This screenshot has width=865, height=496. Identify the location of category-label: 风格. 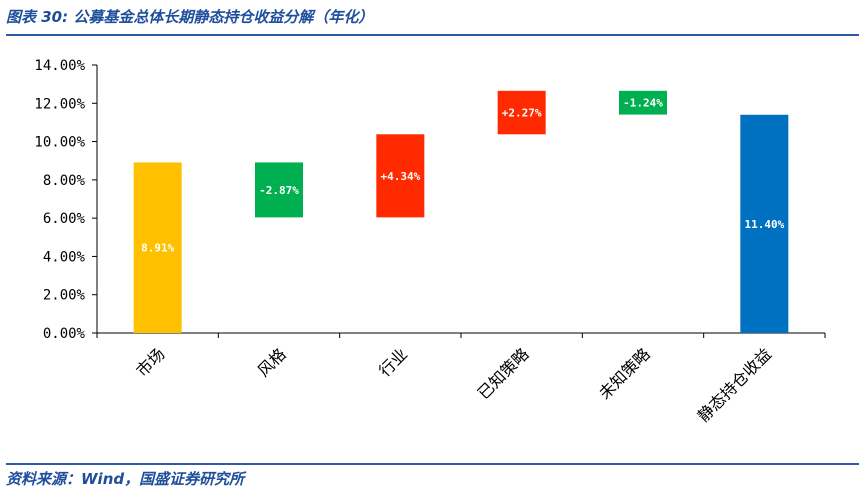
(272, 362).